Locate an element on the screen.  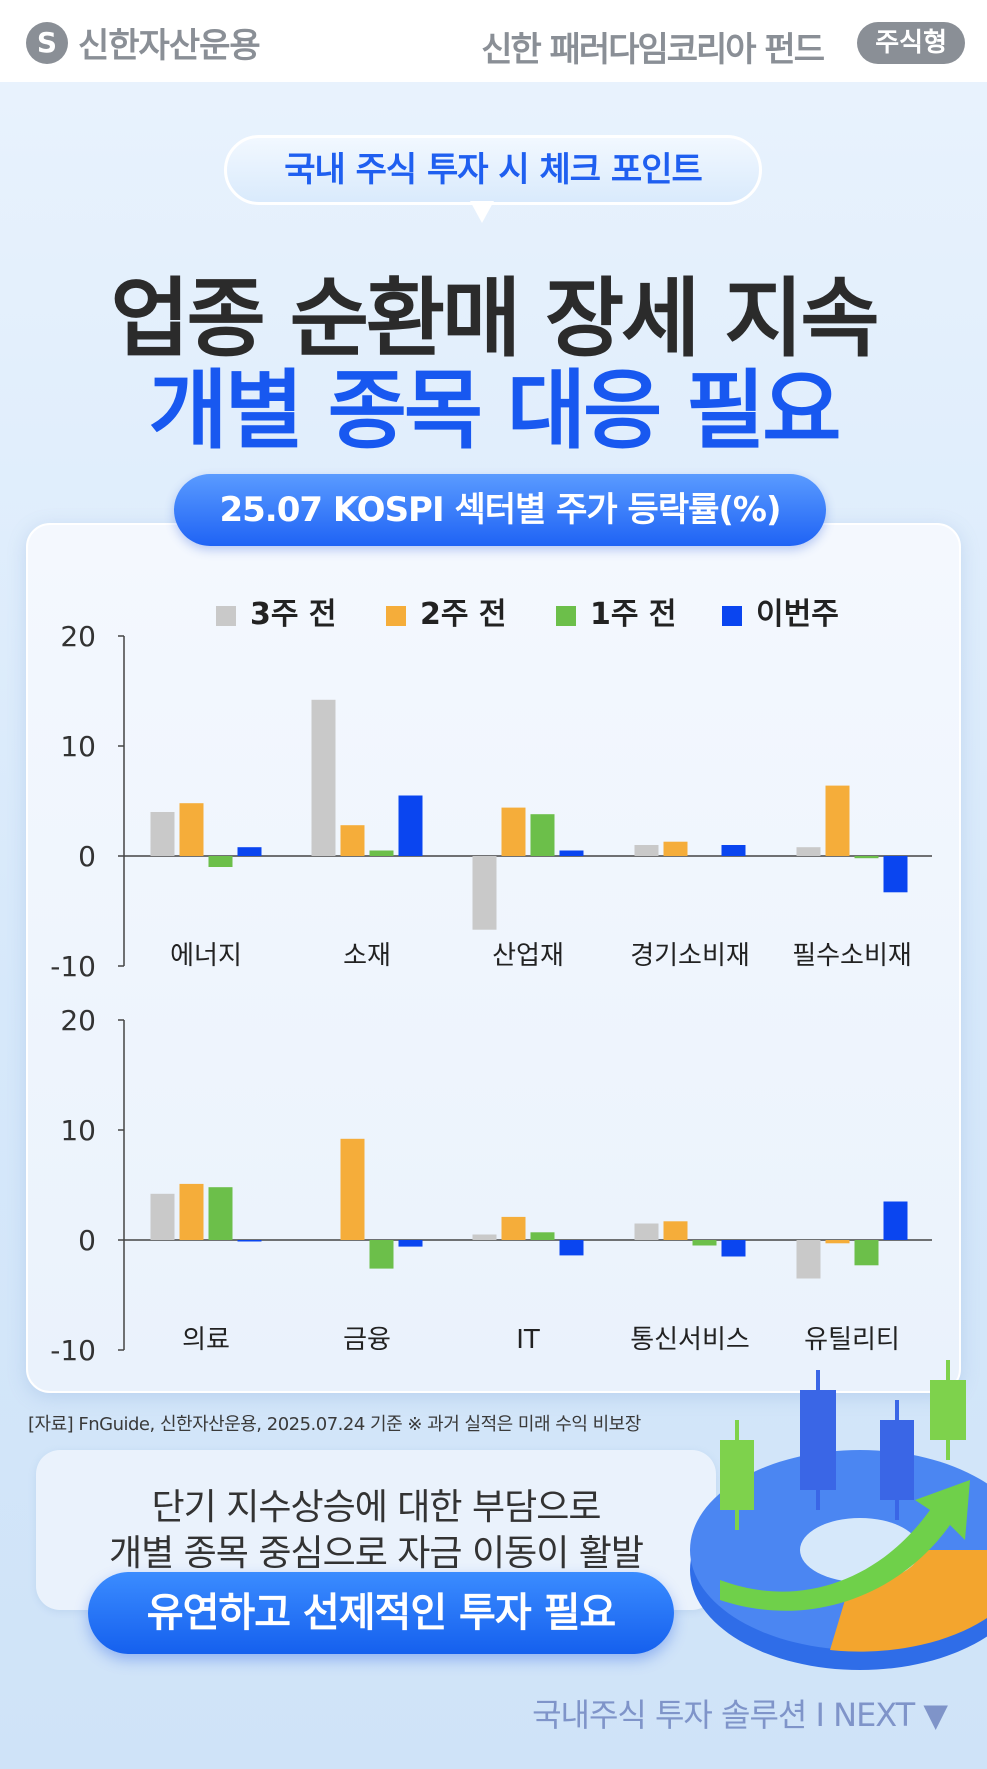
fund-name: 신한 패러다임코리아 펀드 is located at coordinates (653, 50).